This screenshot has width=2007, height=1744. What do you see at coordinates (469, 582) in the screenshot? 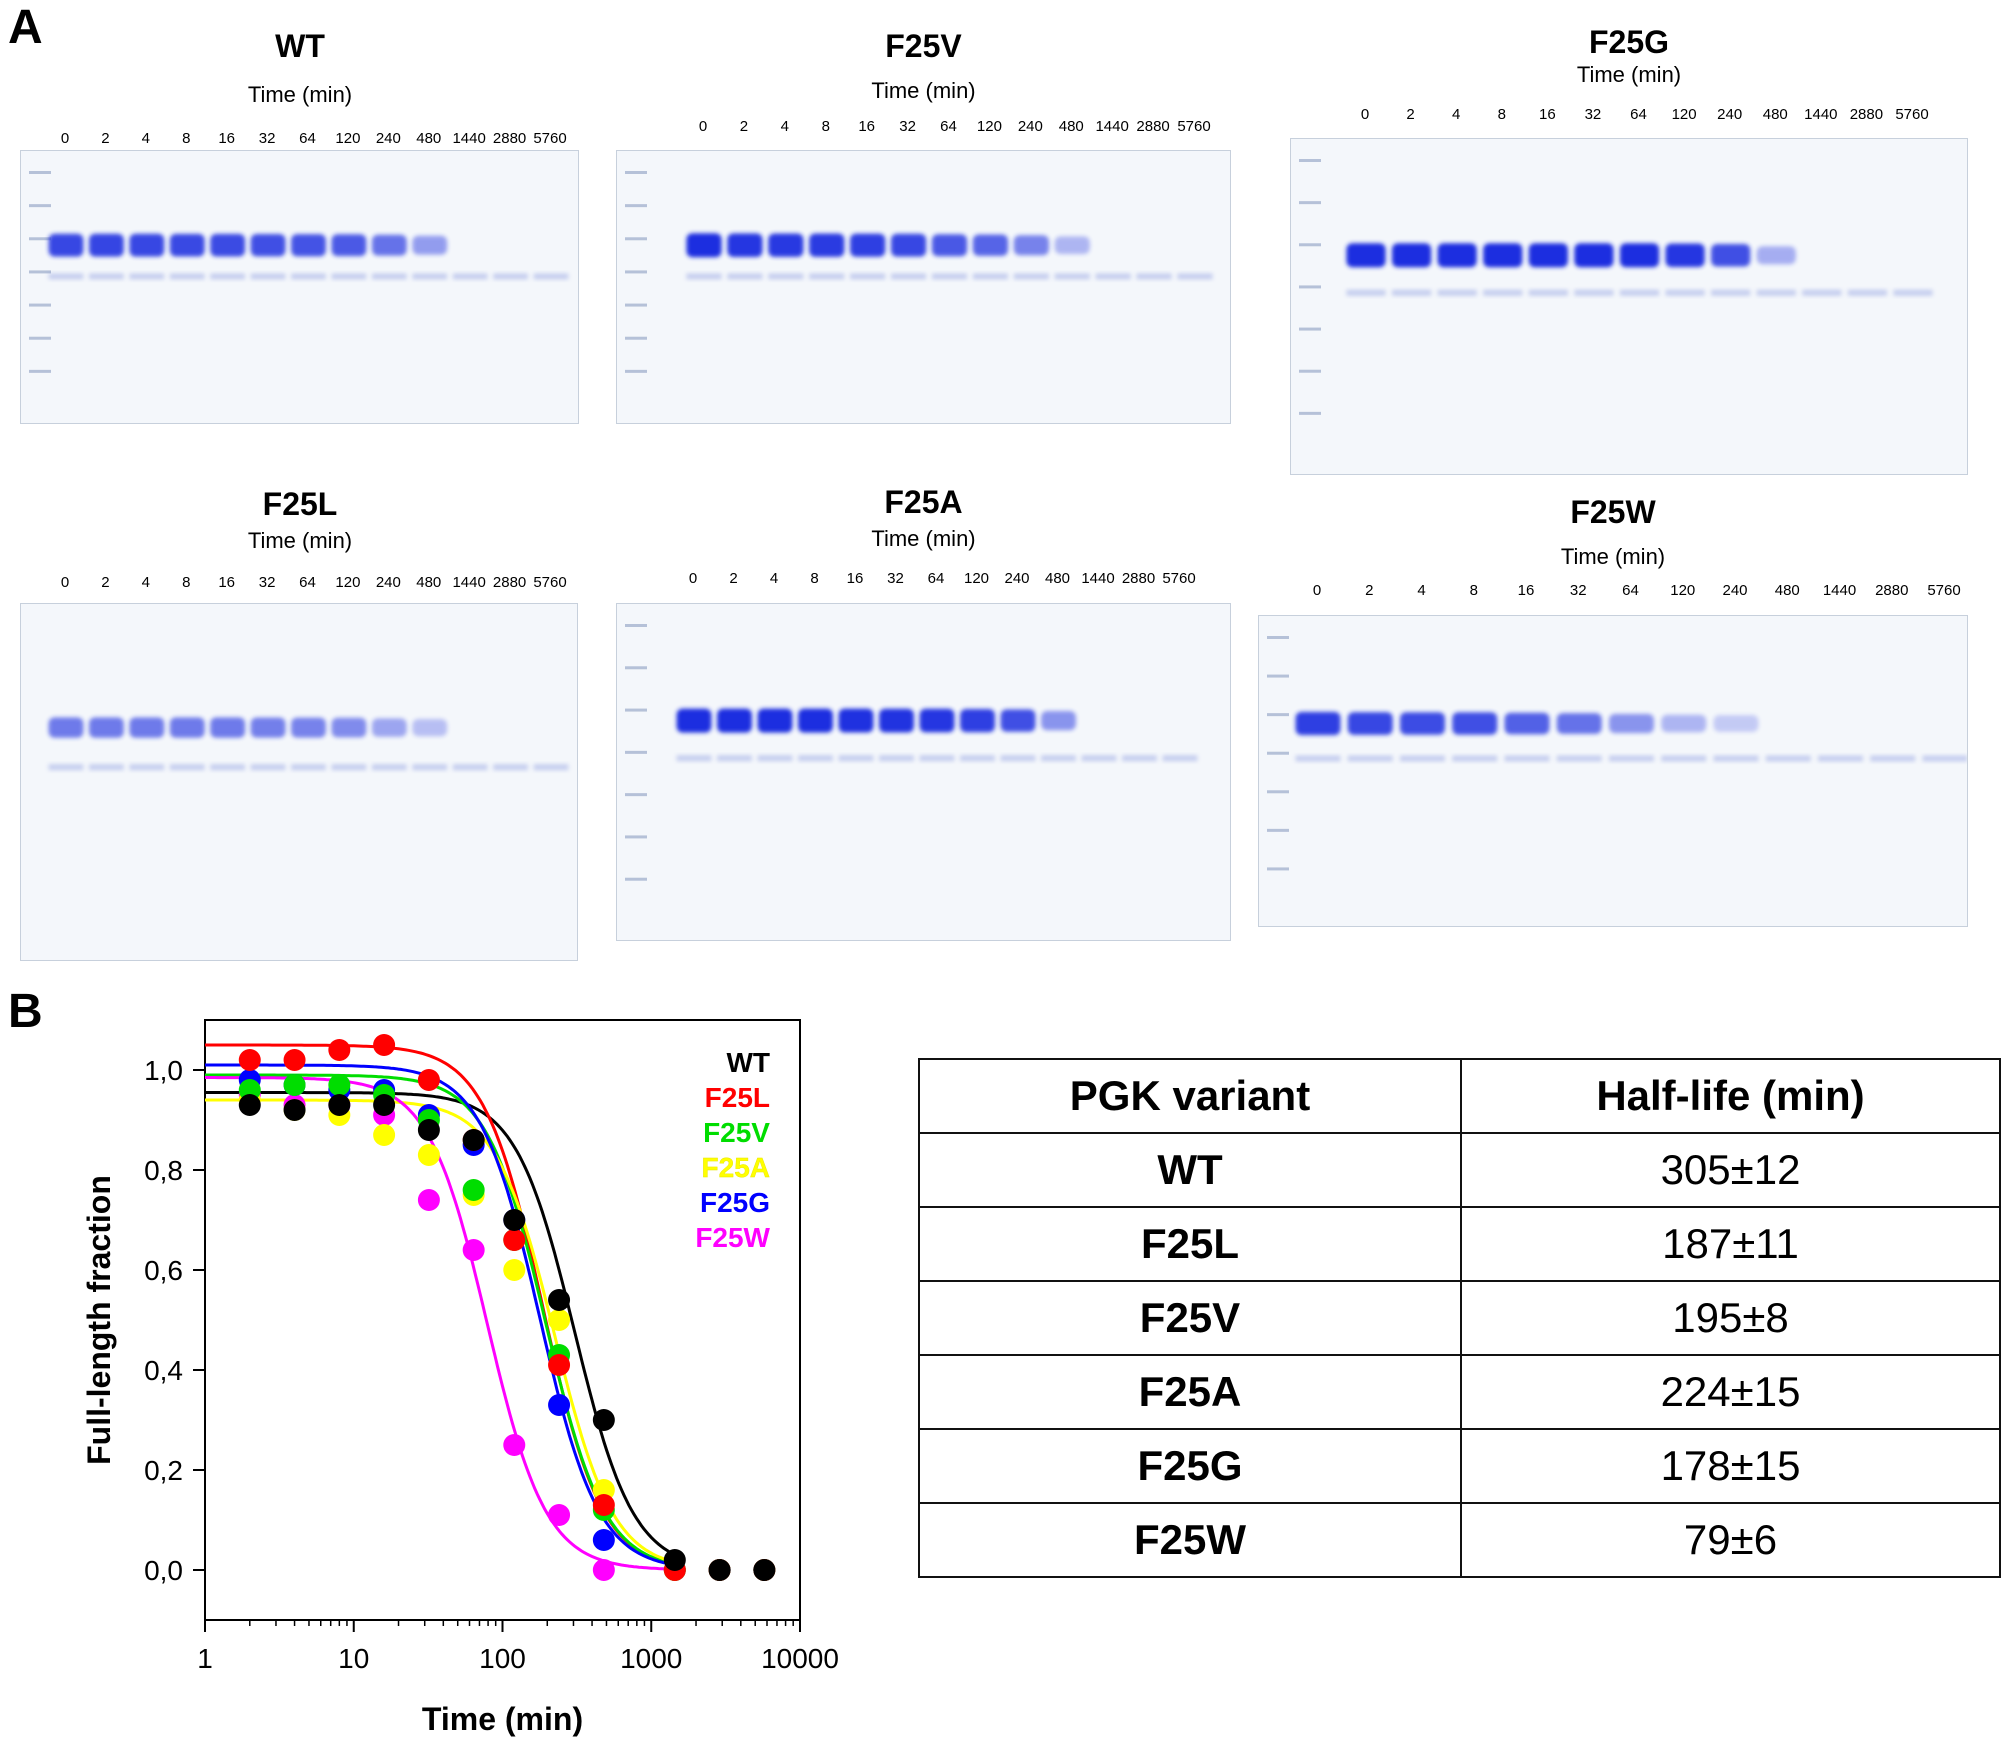
I see `lane-label: 1440` at bounding box center [469, 582].